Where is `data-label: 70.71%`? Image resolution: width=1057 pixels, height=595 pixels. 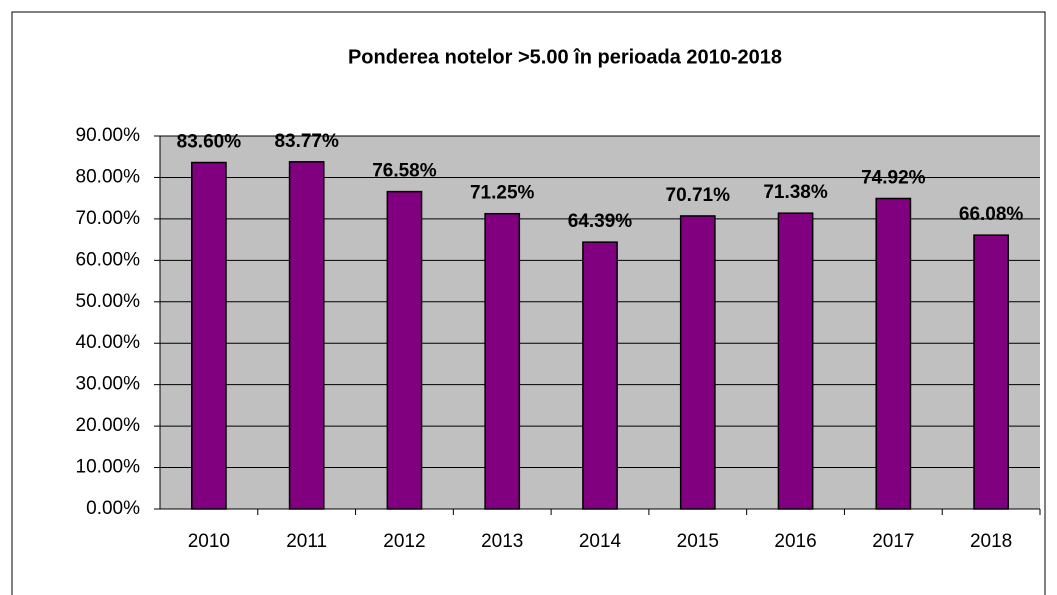
data-label: 70.71% is located at coordinates (698, 195).